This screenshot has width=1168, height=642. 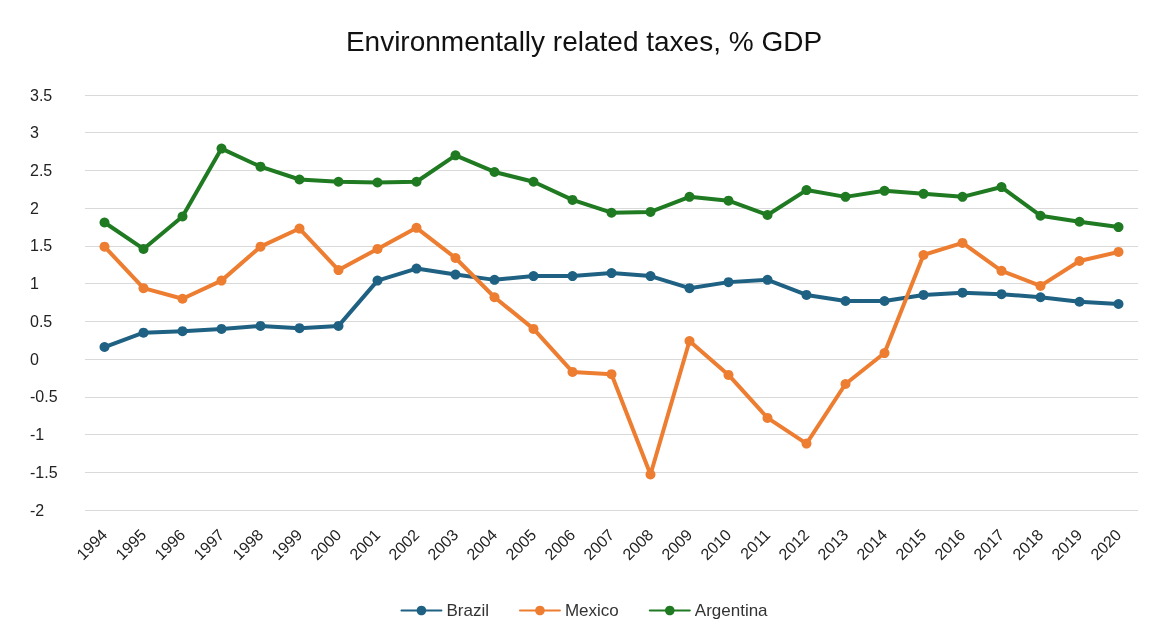 I want to click on y-tick-label: 0, so click(x=34, y=359).